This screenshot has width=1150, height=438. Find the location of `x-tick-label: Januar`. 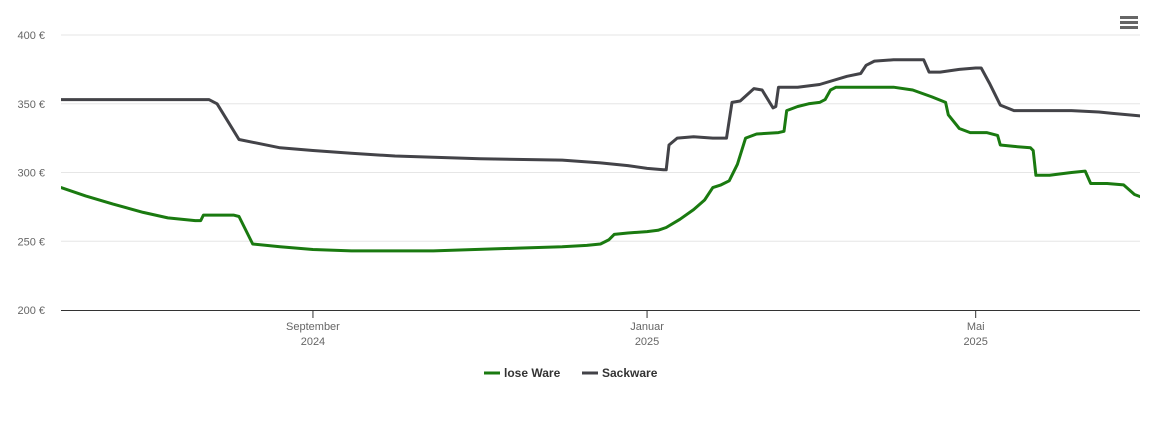

x-tick-label: Januar is located at coordinates (647, 327).